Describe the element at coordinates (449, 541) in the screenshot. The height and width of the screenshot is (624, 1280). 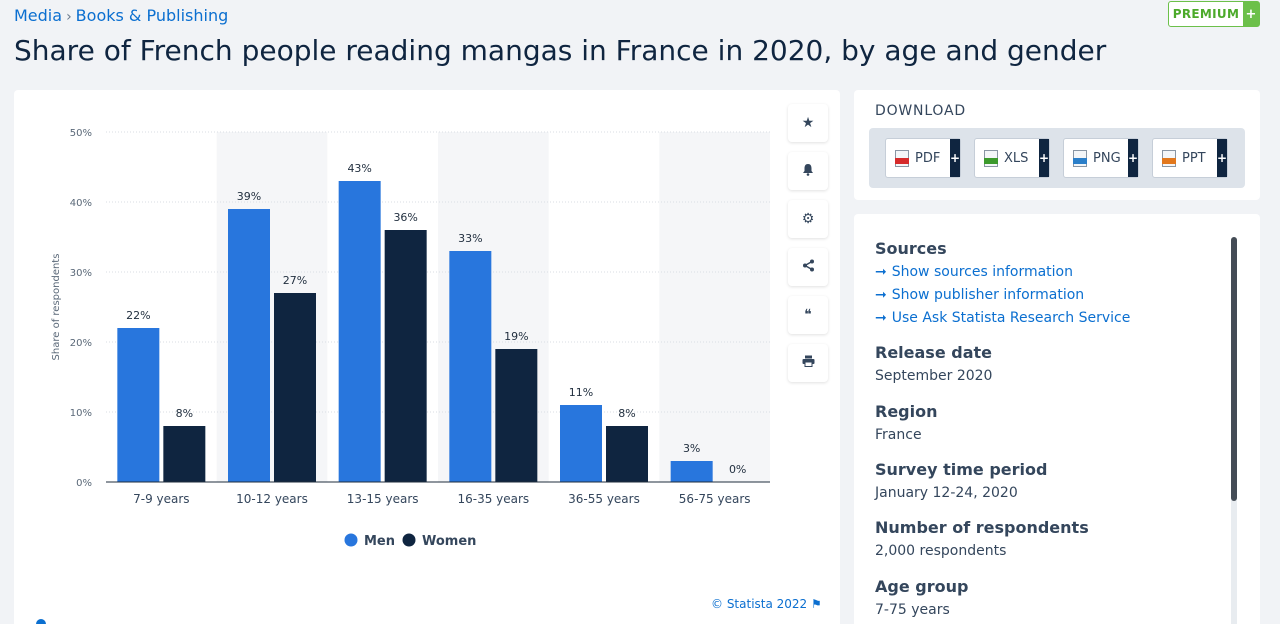
I see `legend-label-women: Women` at that location.